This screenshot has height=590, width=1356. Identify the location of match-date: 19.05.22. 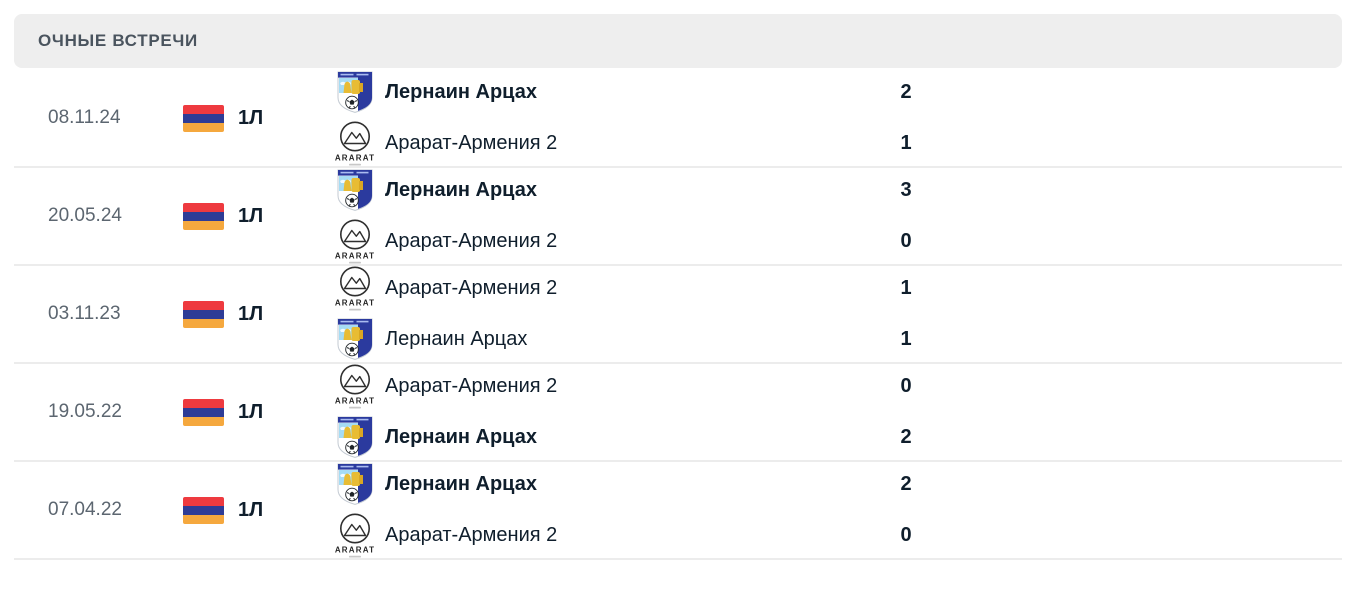
(85, 411).